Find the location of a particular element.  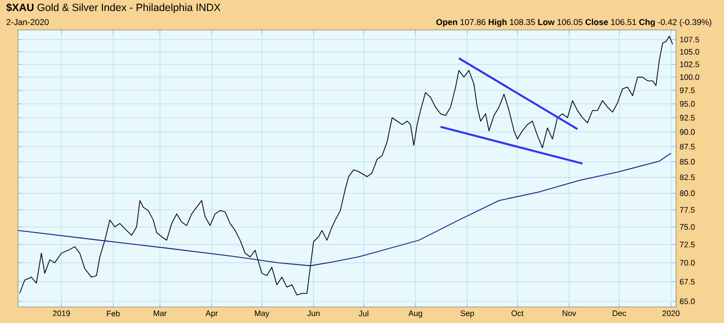

text: Open 107.86 High 108.35 Low 106.05 Close 106.51 Chg -0.42 (-0.39%) is located at coordinates (574, 22).